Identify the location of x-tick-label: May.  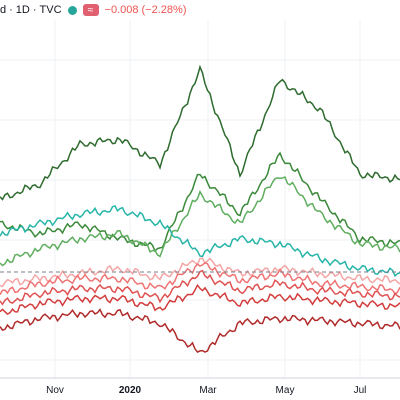
(285, 390).